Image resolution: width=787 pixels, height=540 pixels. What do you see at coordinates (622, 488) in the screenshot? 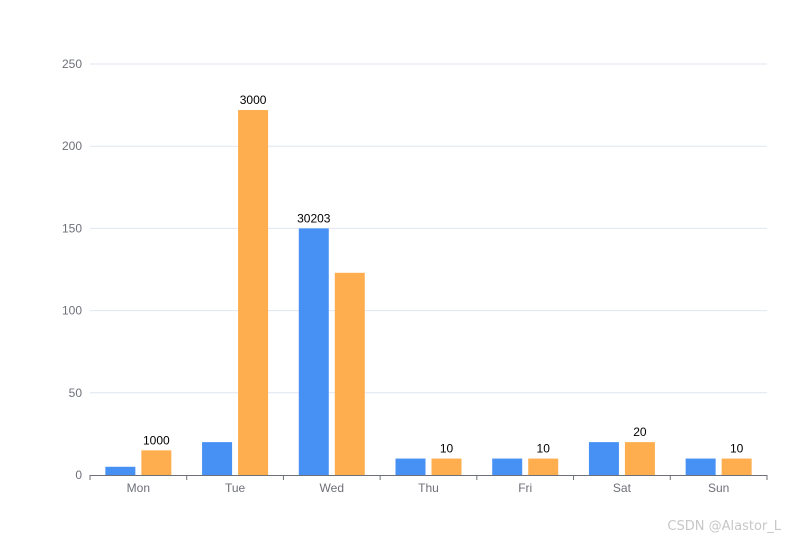
I see `x-tick-label: Sat` at bounding box center [622, 488].